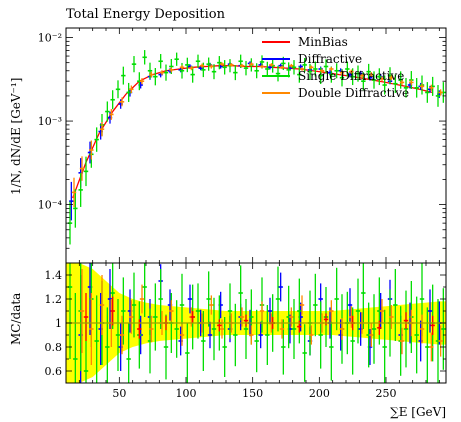 This screenshot has height=422, width=461. I want to click on x-tick-label: 150, so click(252, 393).